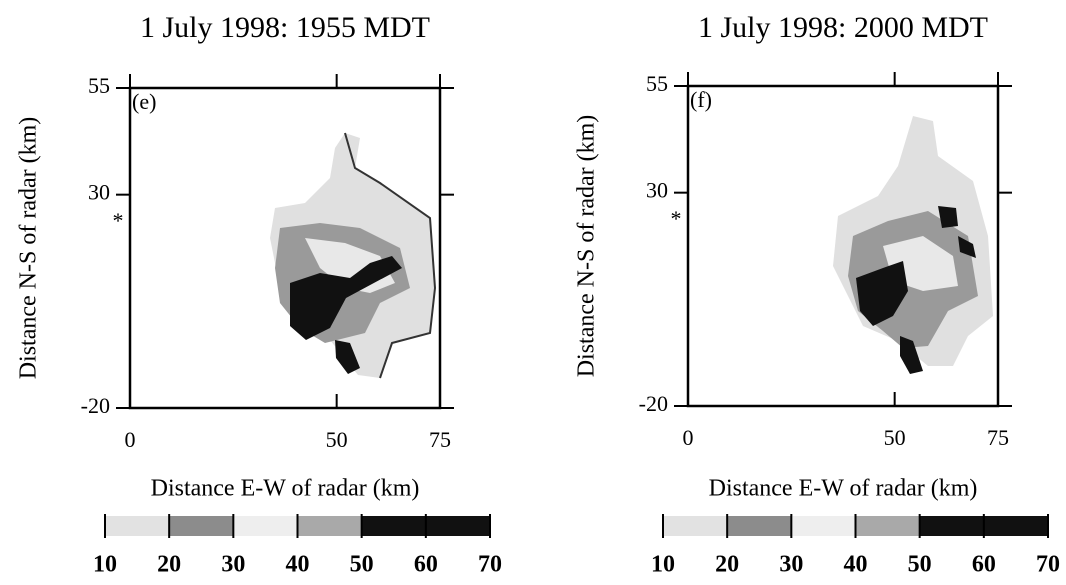  Describe the element at coordinates (285, 27) in the screenshot. I see `chart-title: 1 July 1998: 1955 MDT` at that location.